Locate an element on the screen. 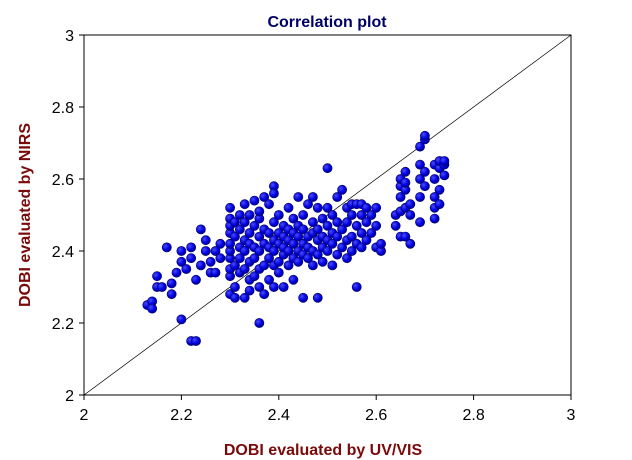 The height and width of the screenshot is (460, 632). y-tick-label: 2.4 is located at coordinates (63, 252).